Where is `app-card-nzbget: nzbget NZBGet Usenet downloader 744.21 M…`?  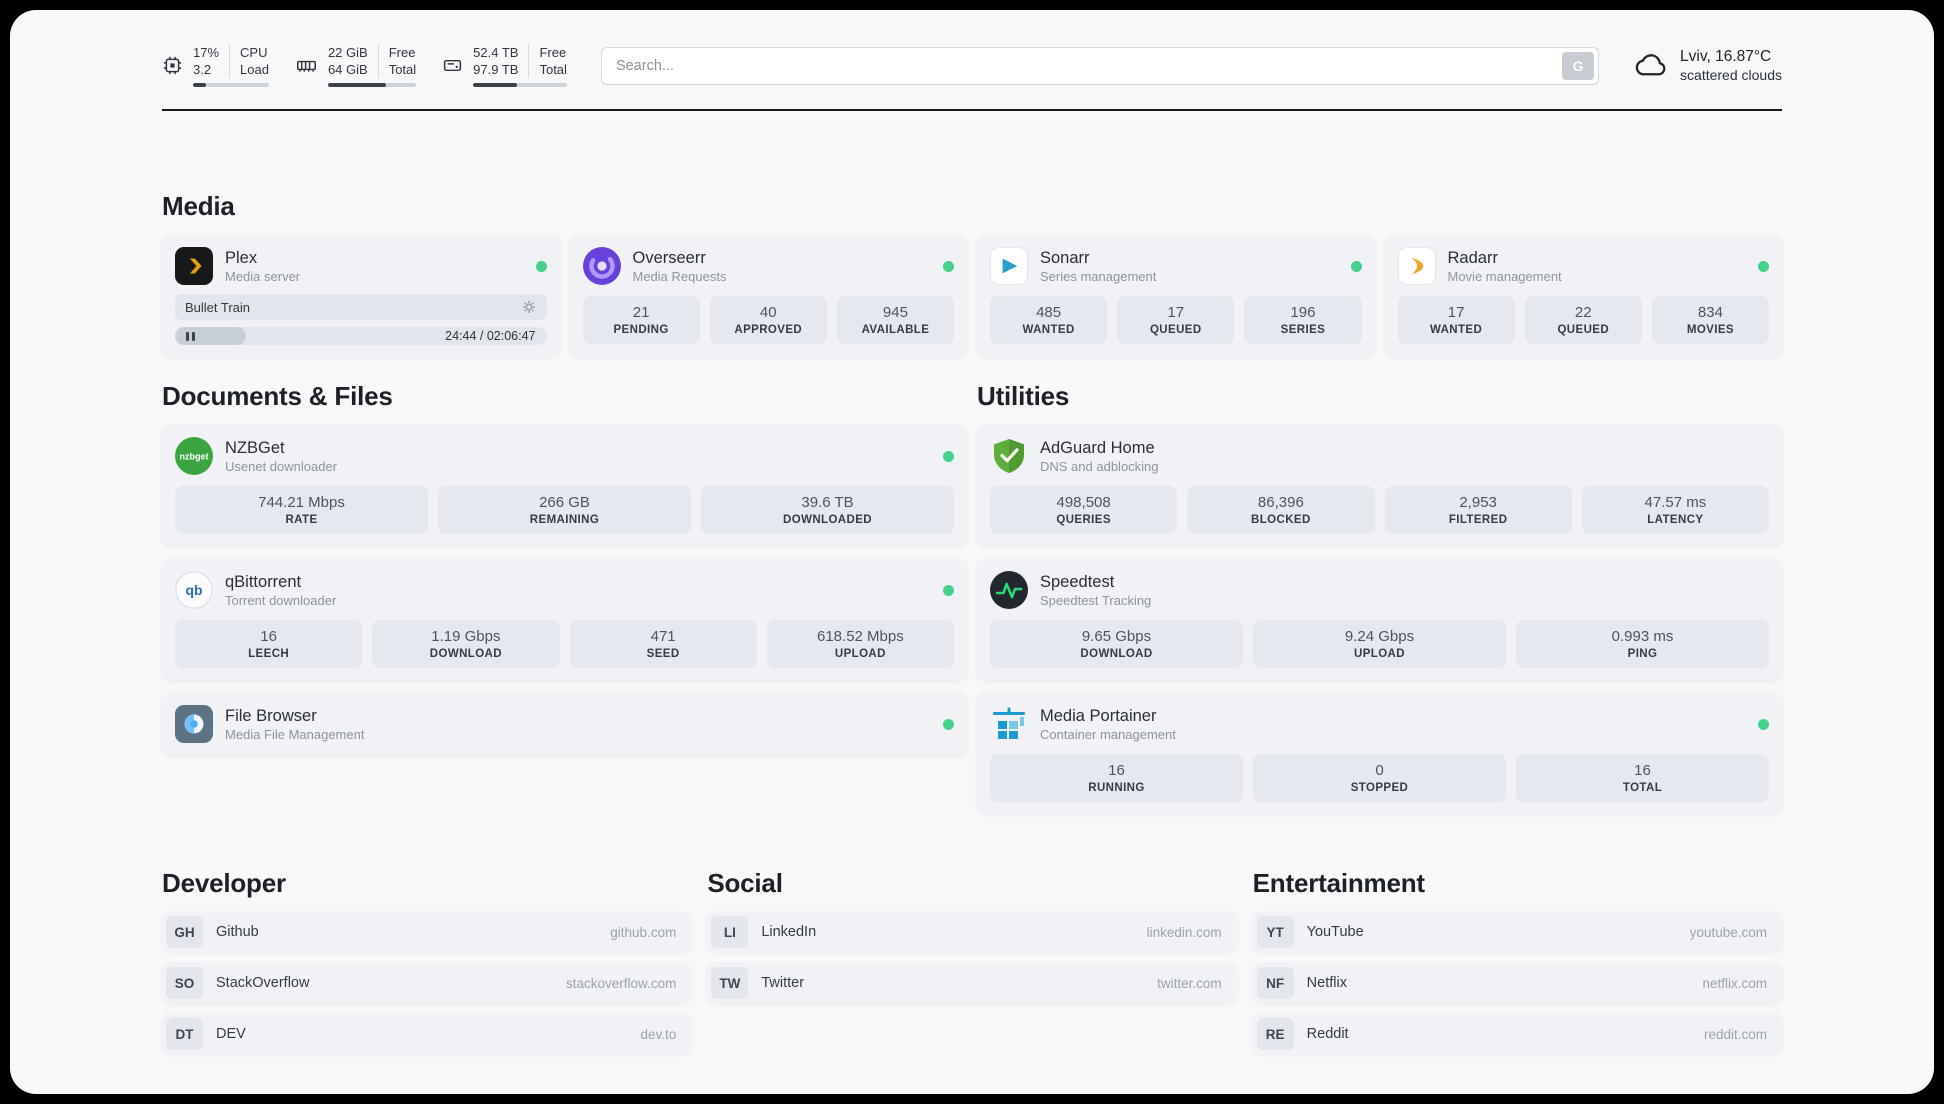
app-card-nzbget: nzbget NZBGet Usenet downloader 744.21 M… is located at coordinates (564, 485).